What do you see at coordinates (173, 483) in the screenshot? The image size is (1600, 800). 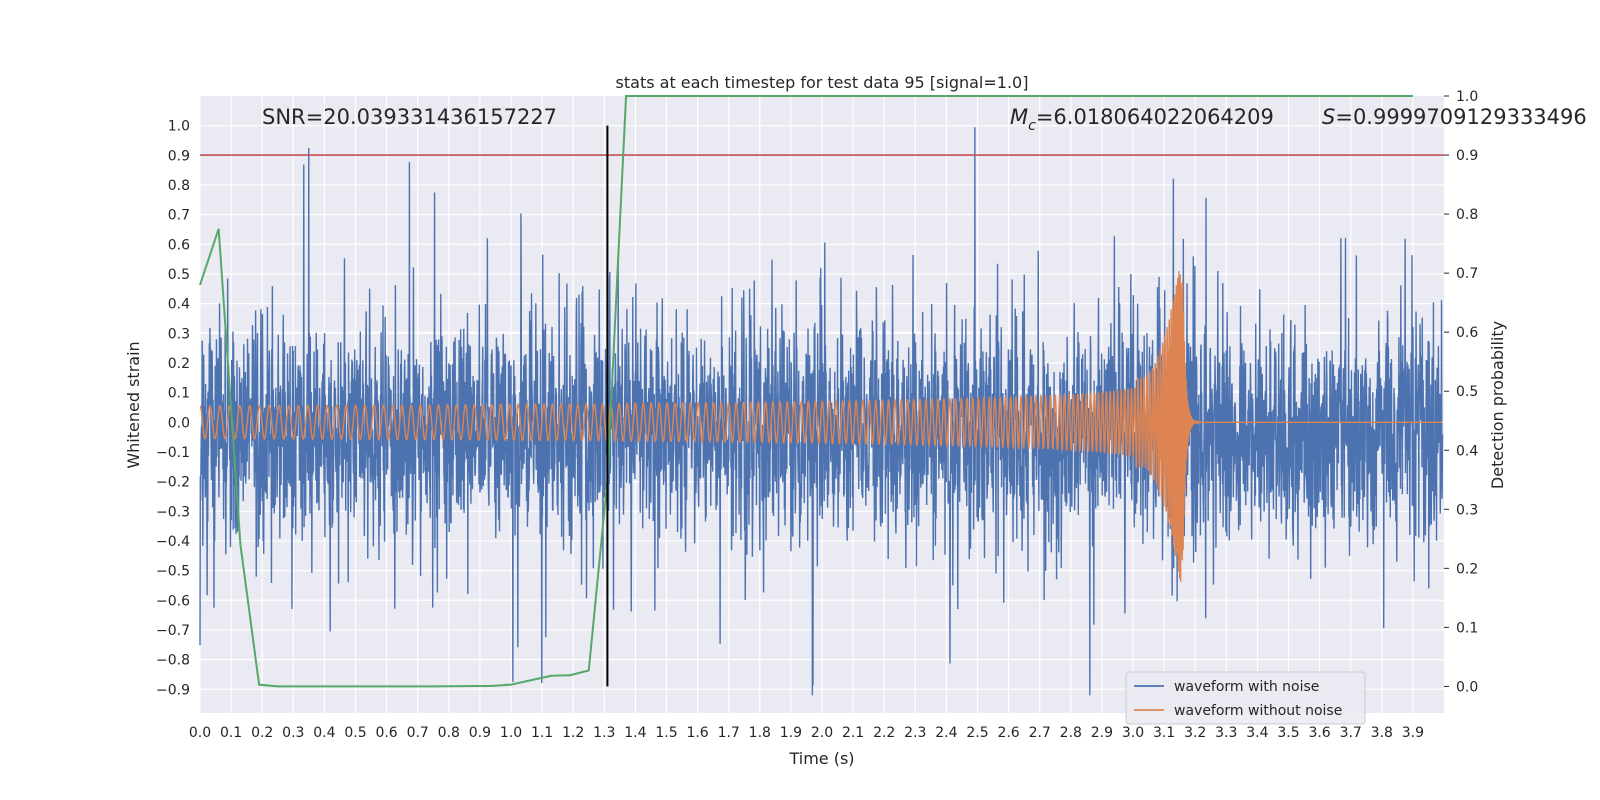 I see `y-tick-label: −0.2` at bounding box center [173, 483].